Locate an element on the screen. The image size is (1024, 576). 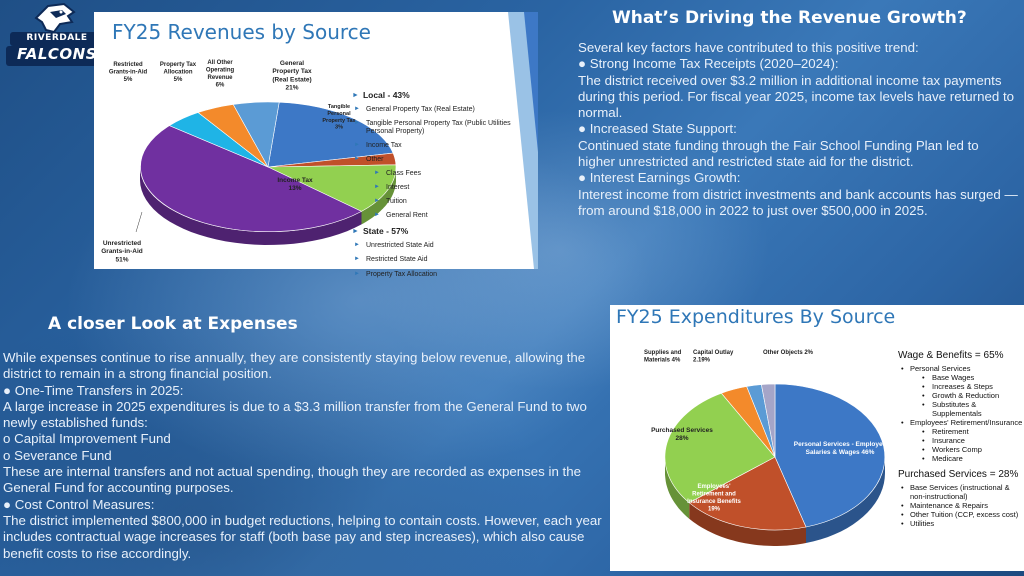
label-tangible: Tangible Personal Property Tax 3% is located at coordinates (339, 117).